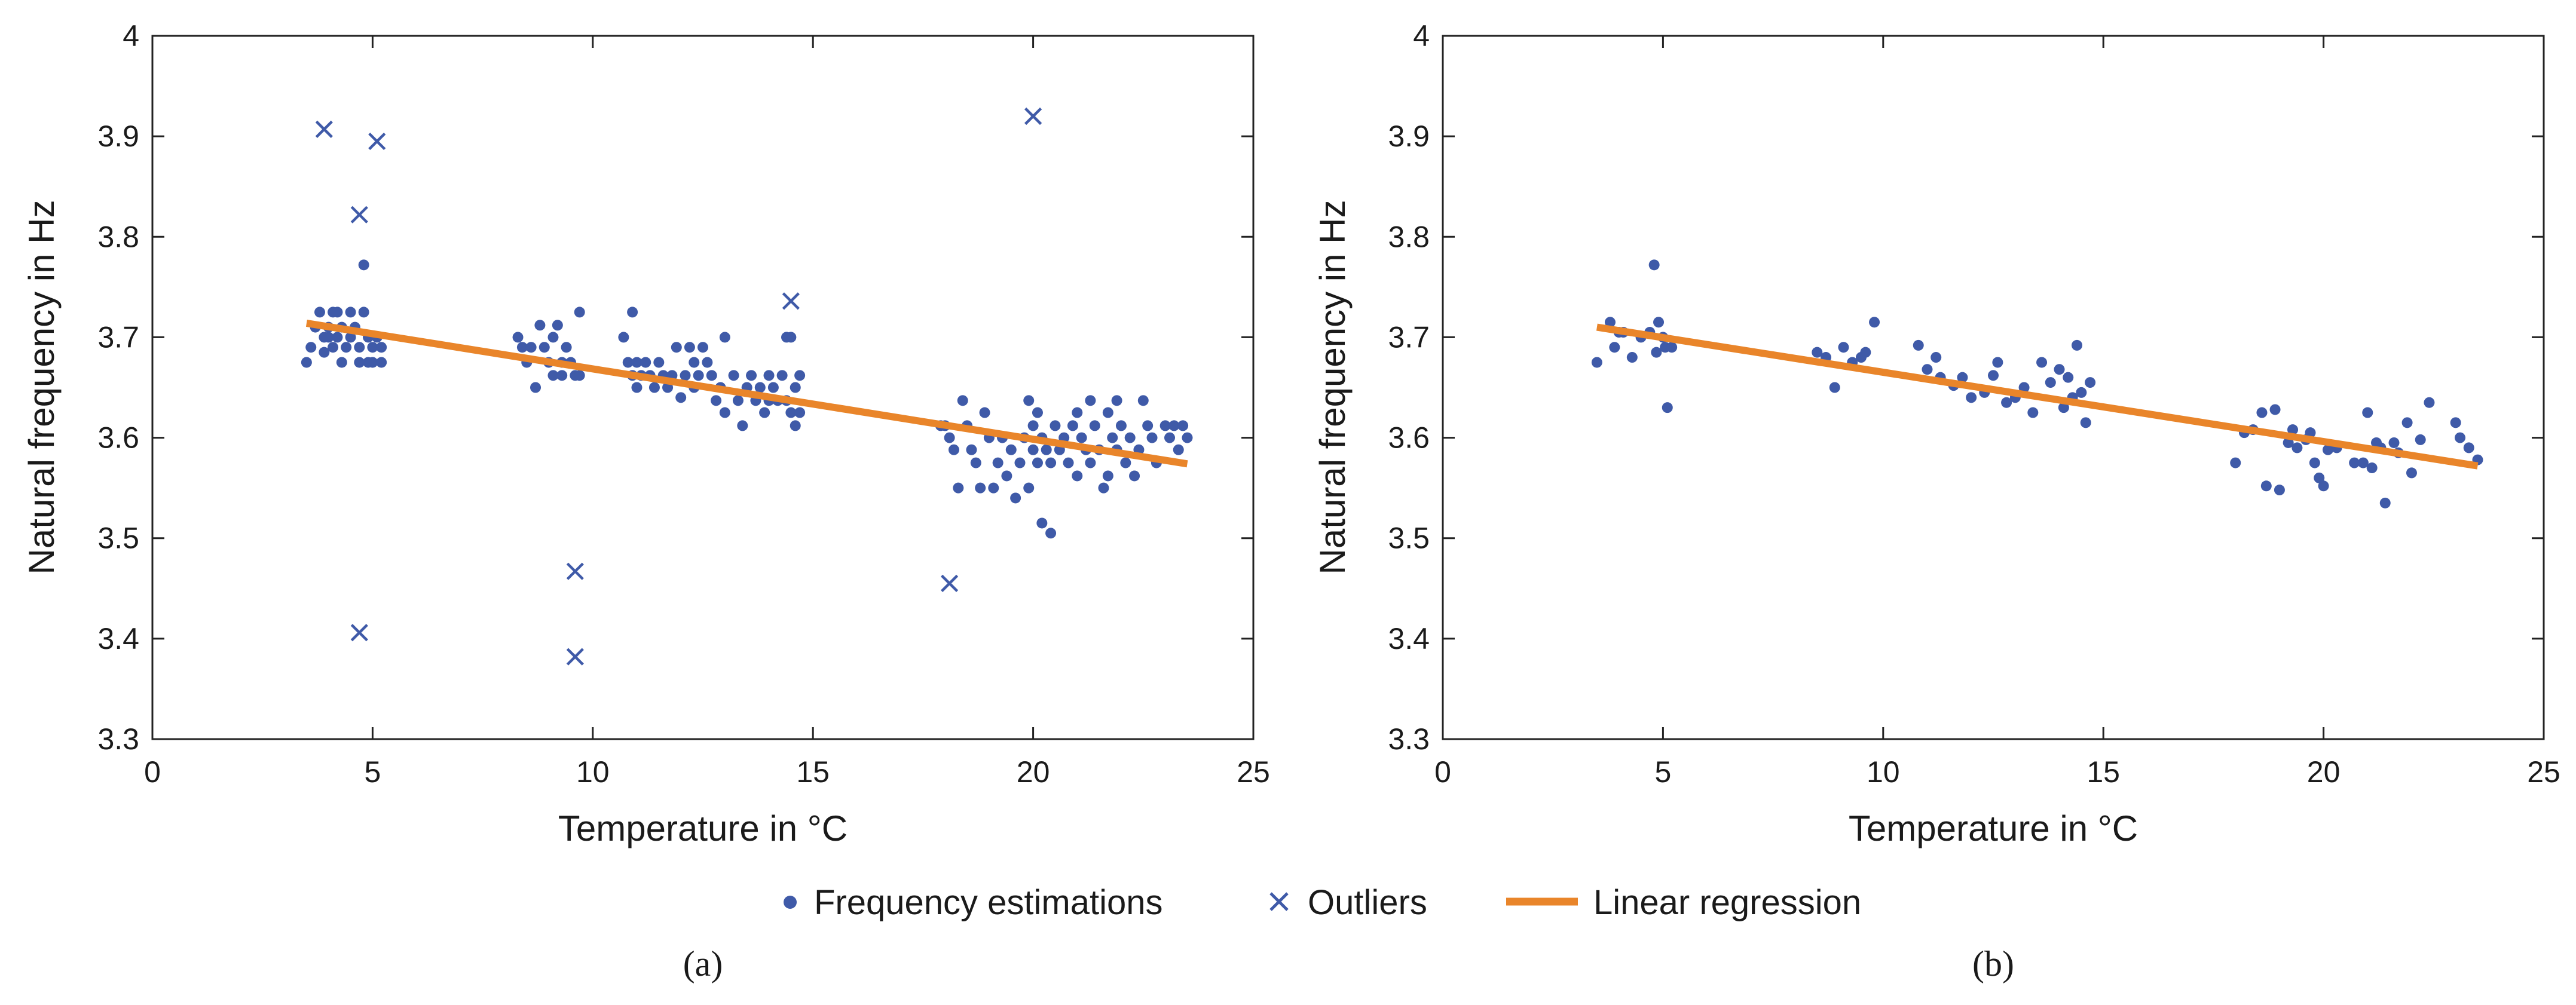 This screenshot has height=1005, width=2576. What do you see at coordinates (2037, 396) in the screenshot?
I see `regression-line-b` at bounding box center [2037, 396].